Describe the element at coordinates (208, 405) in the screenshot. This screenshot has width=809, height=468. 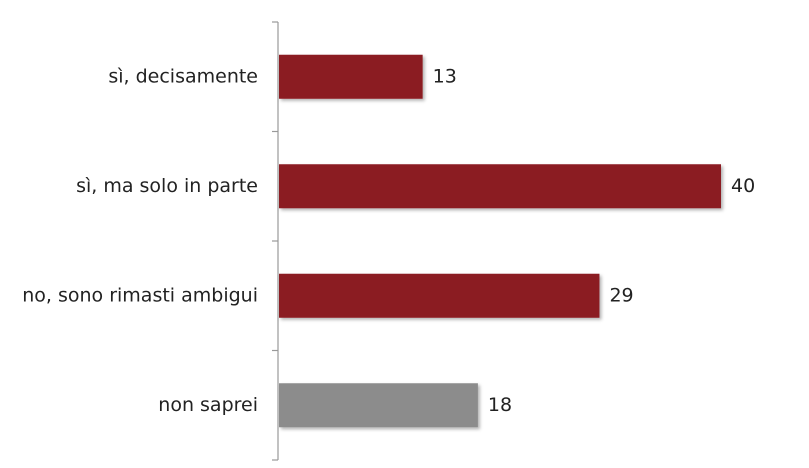
I see `category-label: non saprei` at that location.